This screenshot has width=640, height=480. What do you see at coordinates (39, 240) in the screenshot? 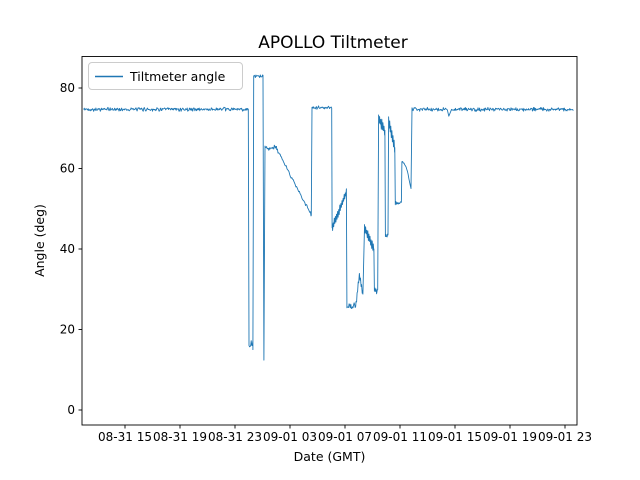
I see `y-axis-label: Angle (deg)` at bounding box center [39, 240].